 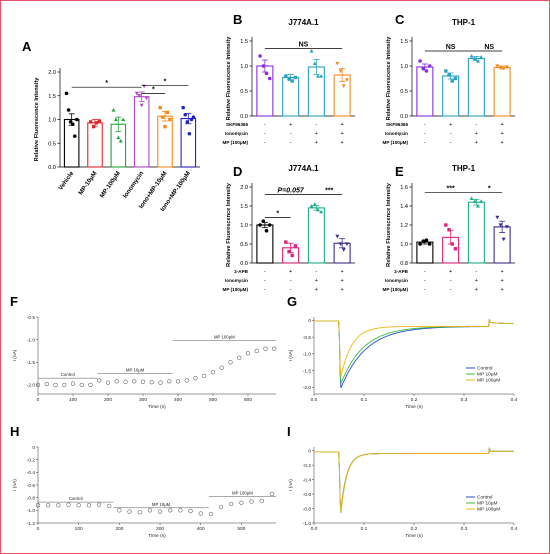 What do you see at coordinates (135, 370) in the screenshot?
I see `condition-label: MP 10μM` at bounding box center [135, 370].